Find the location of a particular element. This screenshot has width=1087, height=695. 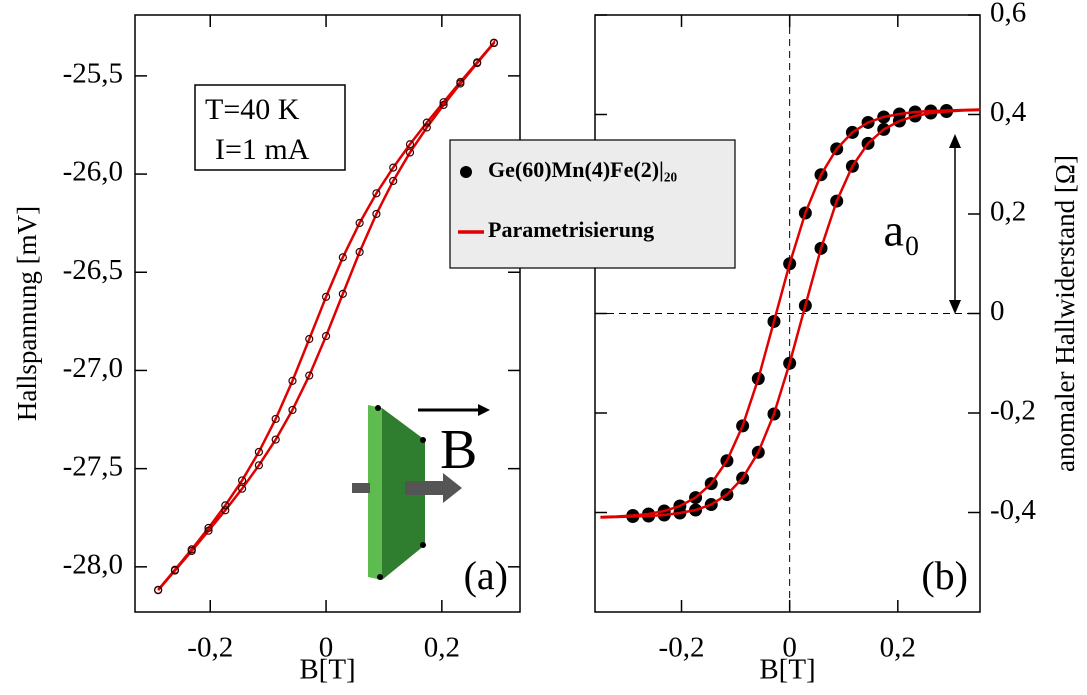

legend-box is located at coordinates (592, 204).